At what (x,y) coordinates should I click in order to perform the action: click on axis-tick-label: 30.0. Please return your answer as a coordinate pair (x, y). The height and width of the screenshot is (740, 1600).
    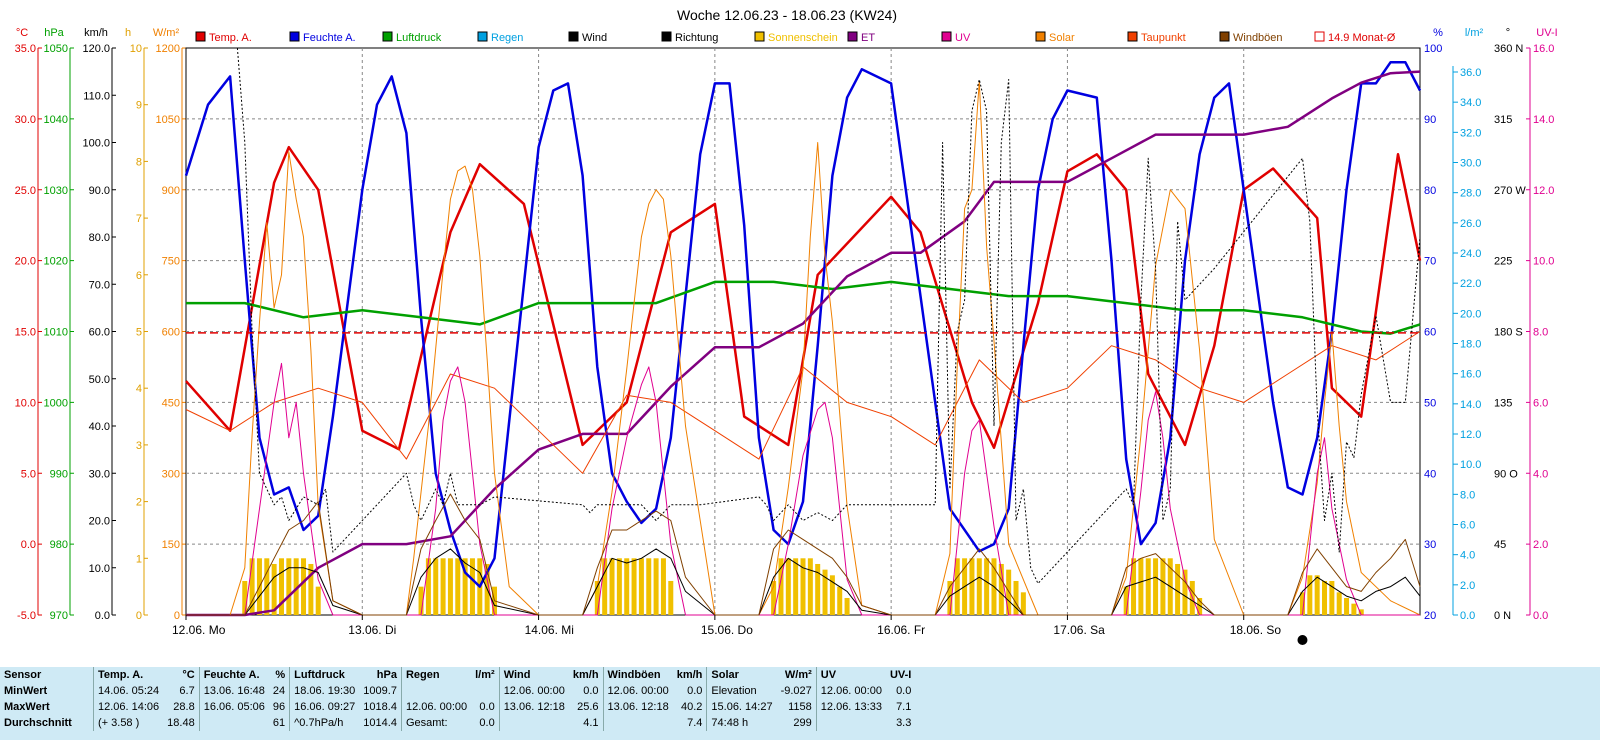
    Looking at the image, I should click on (25, 120).